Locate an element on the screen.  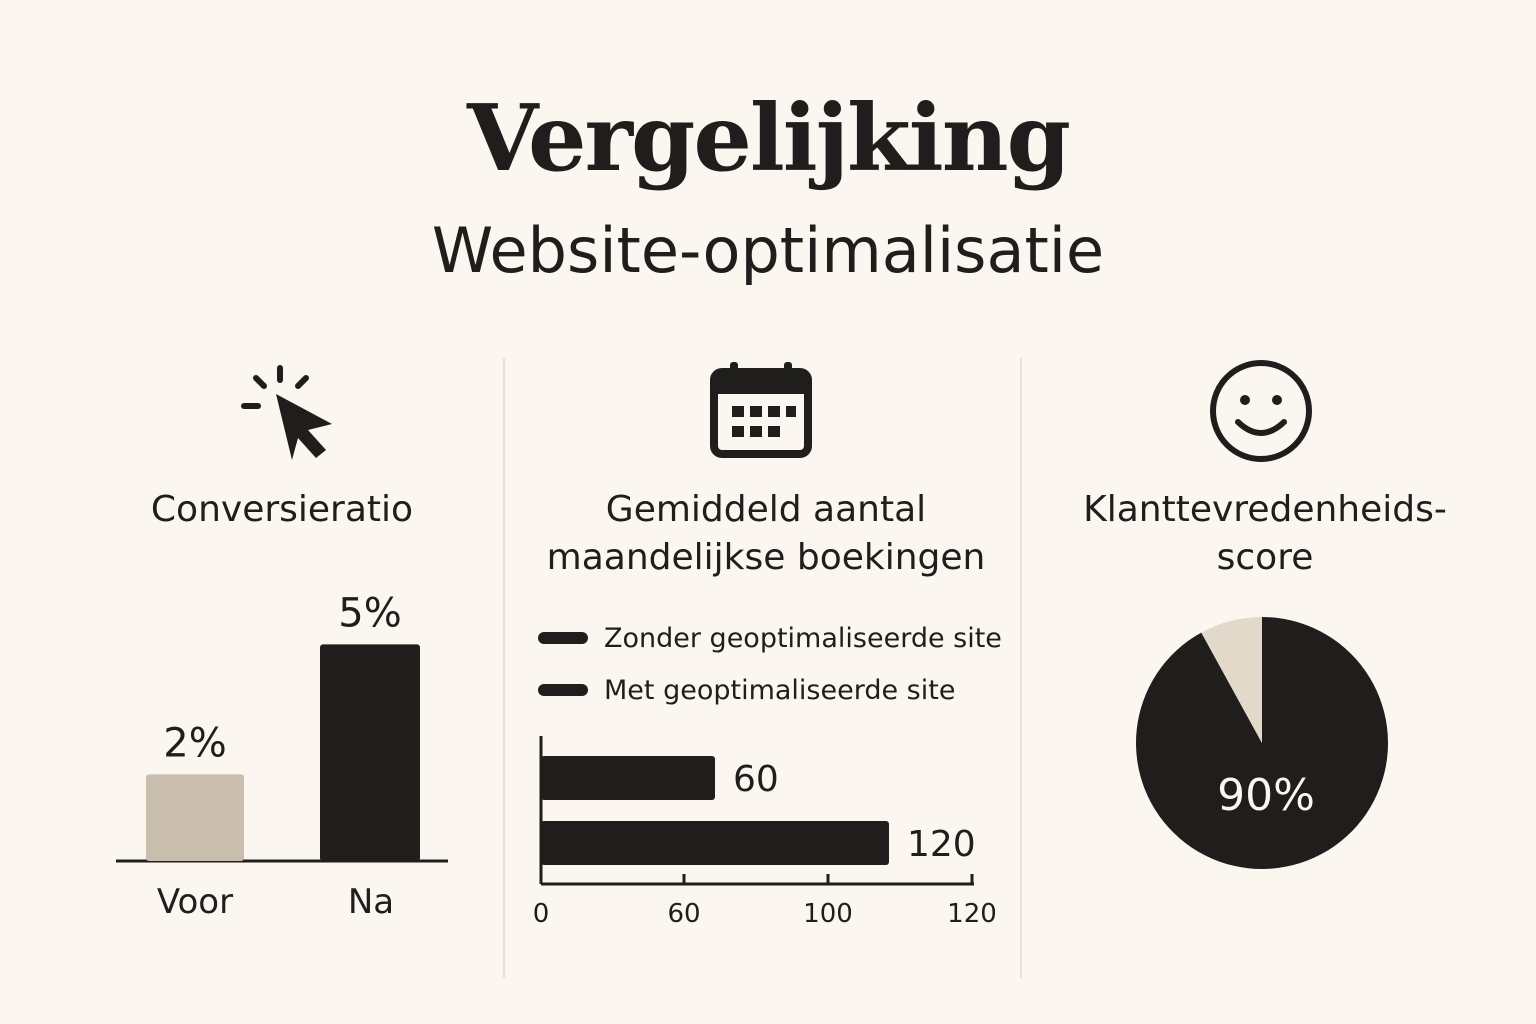
legend-swatch-without is located at coordinates (563, 638).